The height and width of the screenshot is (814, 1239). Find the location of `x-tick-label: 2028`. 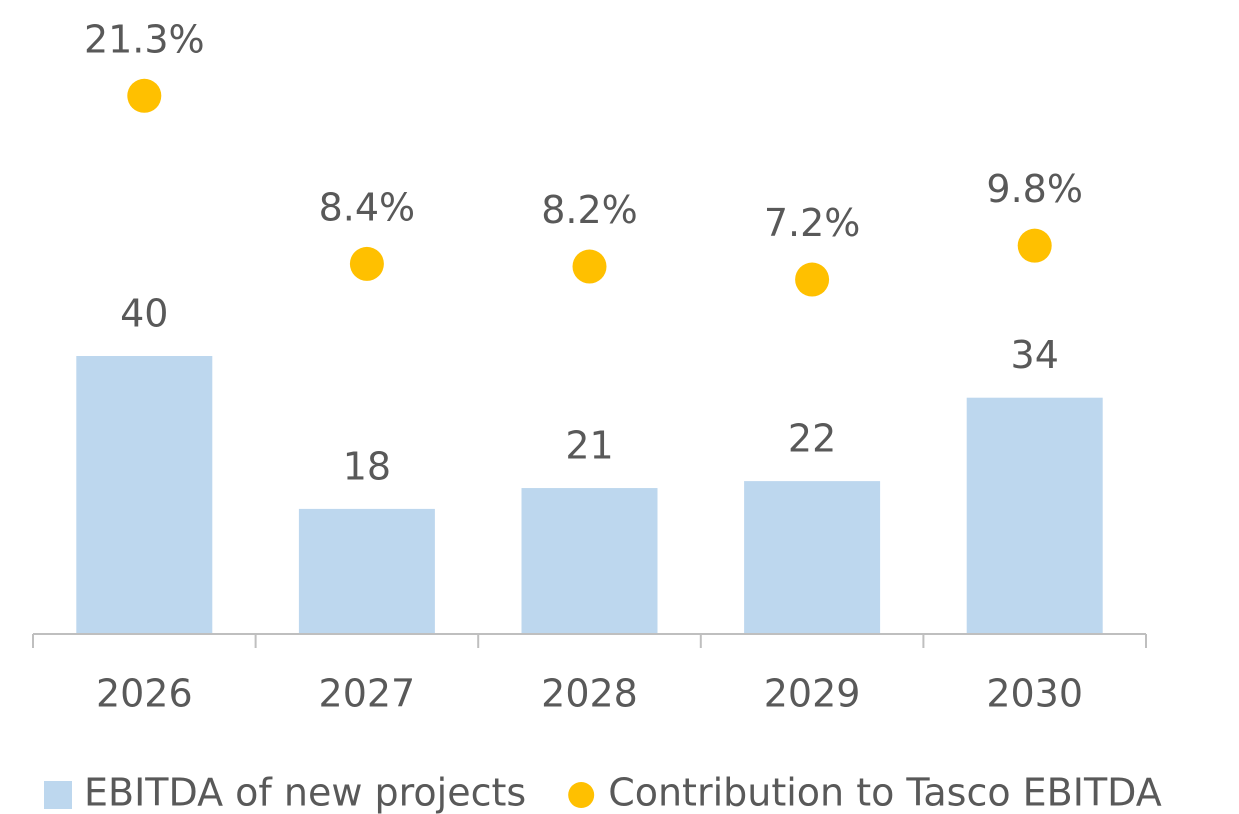

x-tick-label: 2028 is located at coordinates (589, 694).